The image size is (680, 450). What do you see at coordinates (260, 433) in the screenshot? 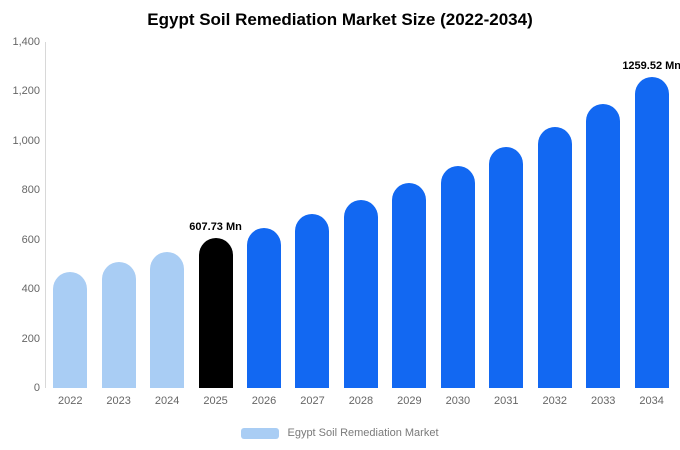
I see `legend-swatch` at bounding box center [260, 433].